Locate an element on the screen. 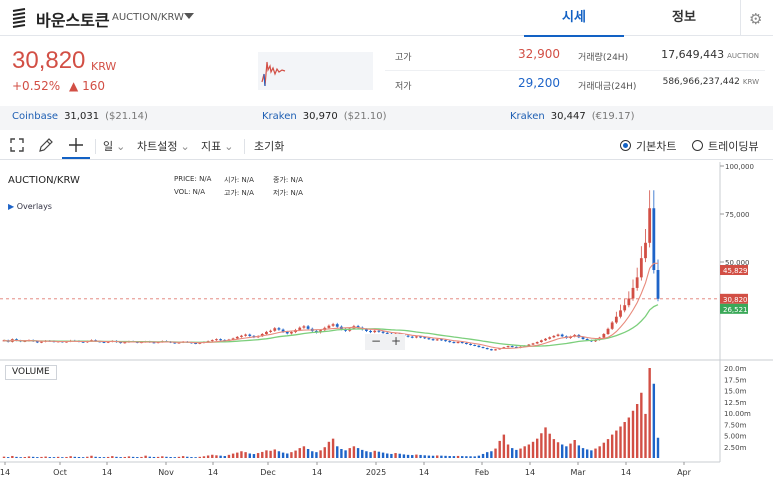 Image resolution: width=773 pixels, height=479 pixels. tradingview-radio is located at coordinates (697, 145).